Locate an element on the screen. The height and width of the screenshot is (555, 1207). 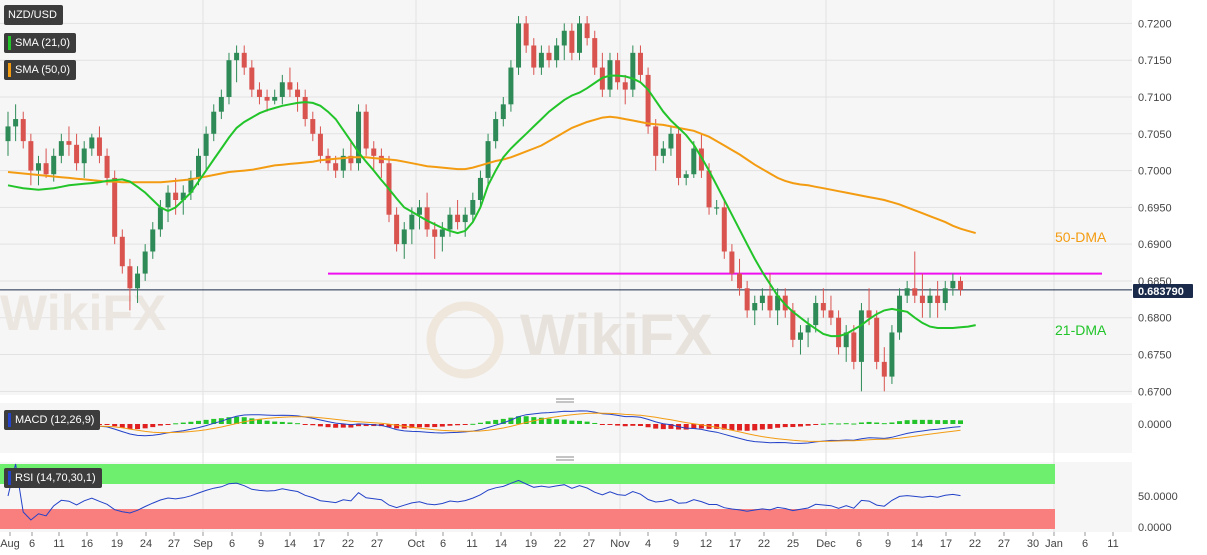
macd-label: MACD (12,26,9) is located at coordinates (55, 420).